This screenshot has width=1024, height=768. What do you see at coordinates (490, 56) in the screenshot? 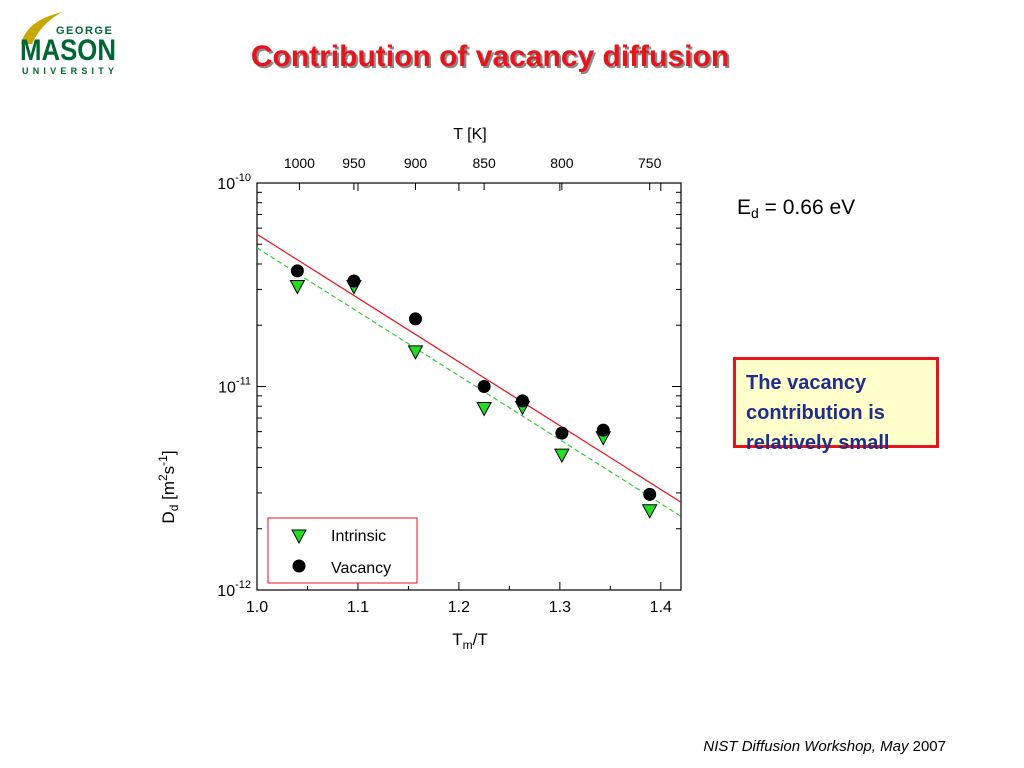
I see `slide-title: Contribution of vacancy diffusion` at bounding box center [490, 56].